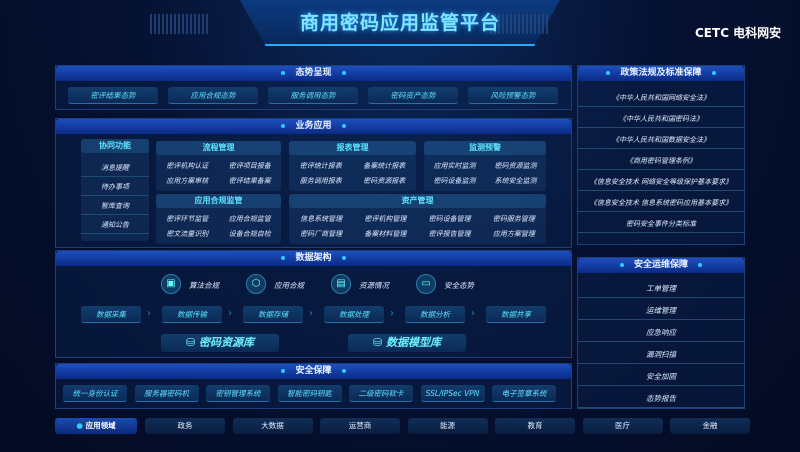 The height and width of the screenshot is (452, 800). I want to click on monitor-item: 应用实时监测, so click(454, 166).